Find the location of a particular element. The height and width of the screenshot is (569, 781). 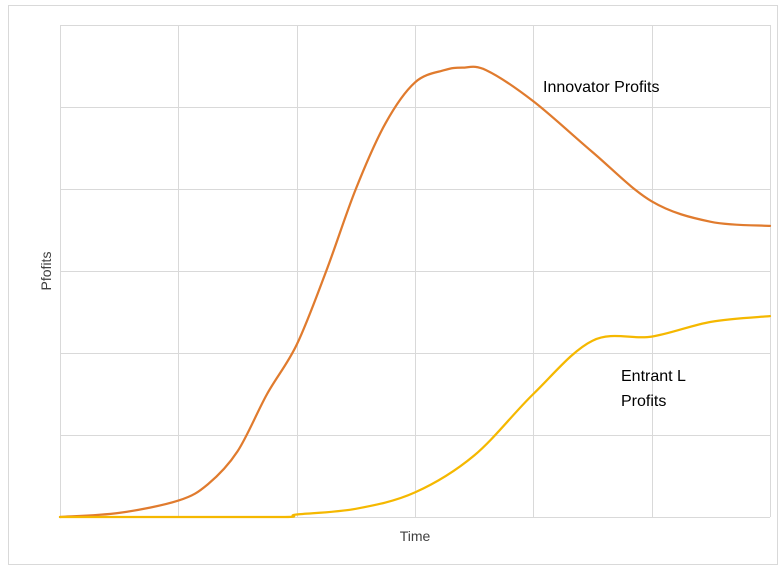

y-axis-title: Pfofits is located at coordinates (46, 271).